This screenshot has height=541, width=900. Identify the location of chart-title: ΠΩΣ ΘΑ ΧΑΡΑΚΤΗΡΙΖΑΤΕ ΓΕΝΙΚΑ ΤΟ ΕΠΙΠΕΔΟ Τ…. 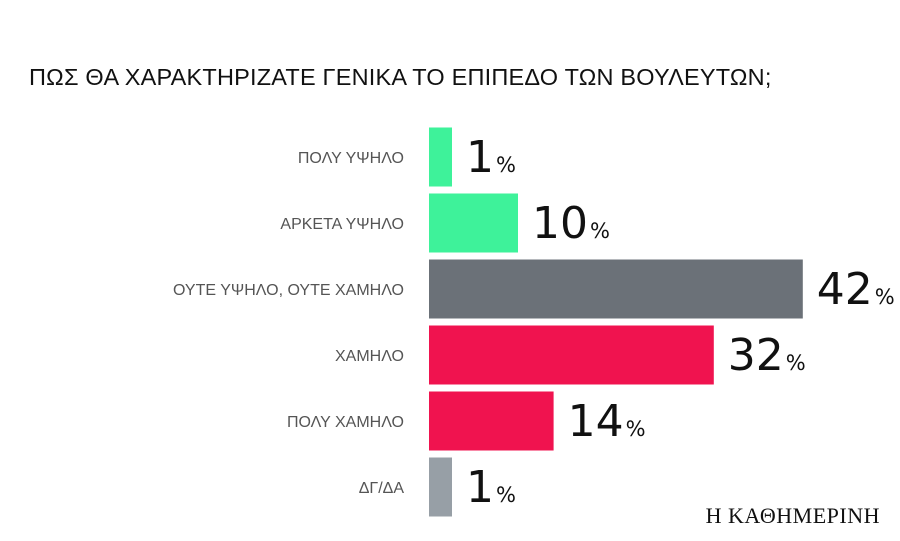
(400, 77).